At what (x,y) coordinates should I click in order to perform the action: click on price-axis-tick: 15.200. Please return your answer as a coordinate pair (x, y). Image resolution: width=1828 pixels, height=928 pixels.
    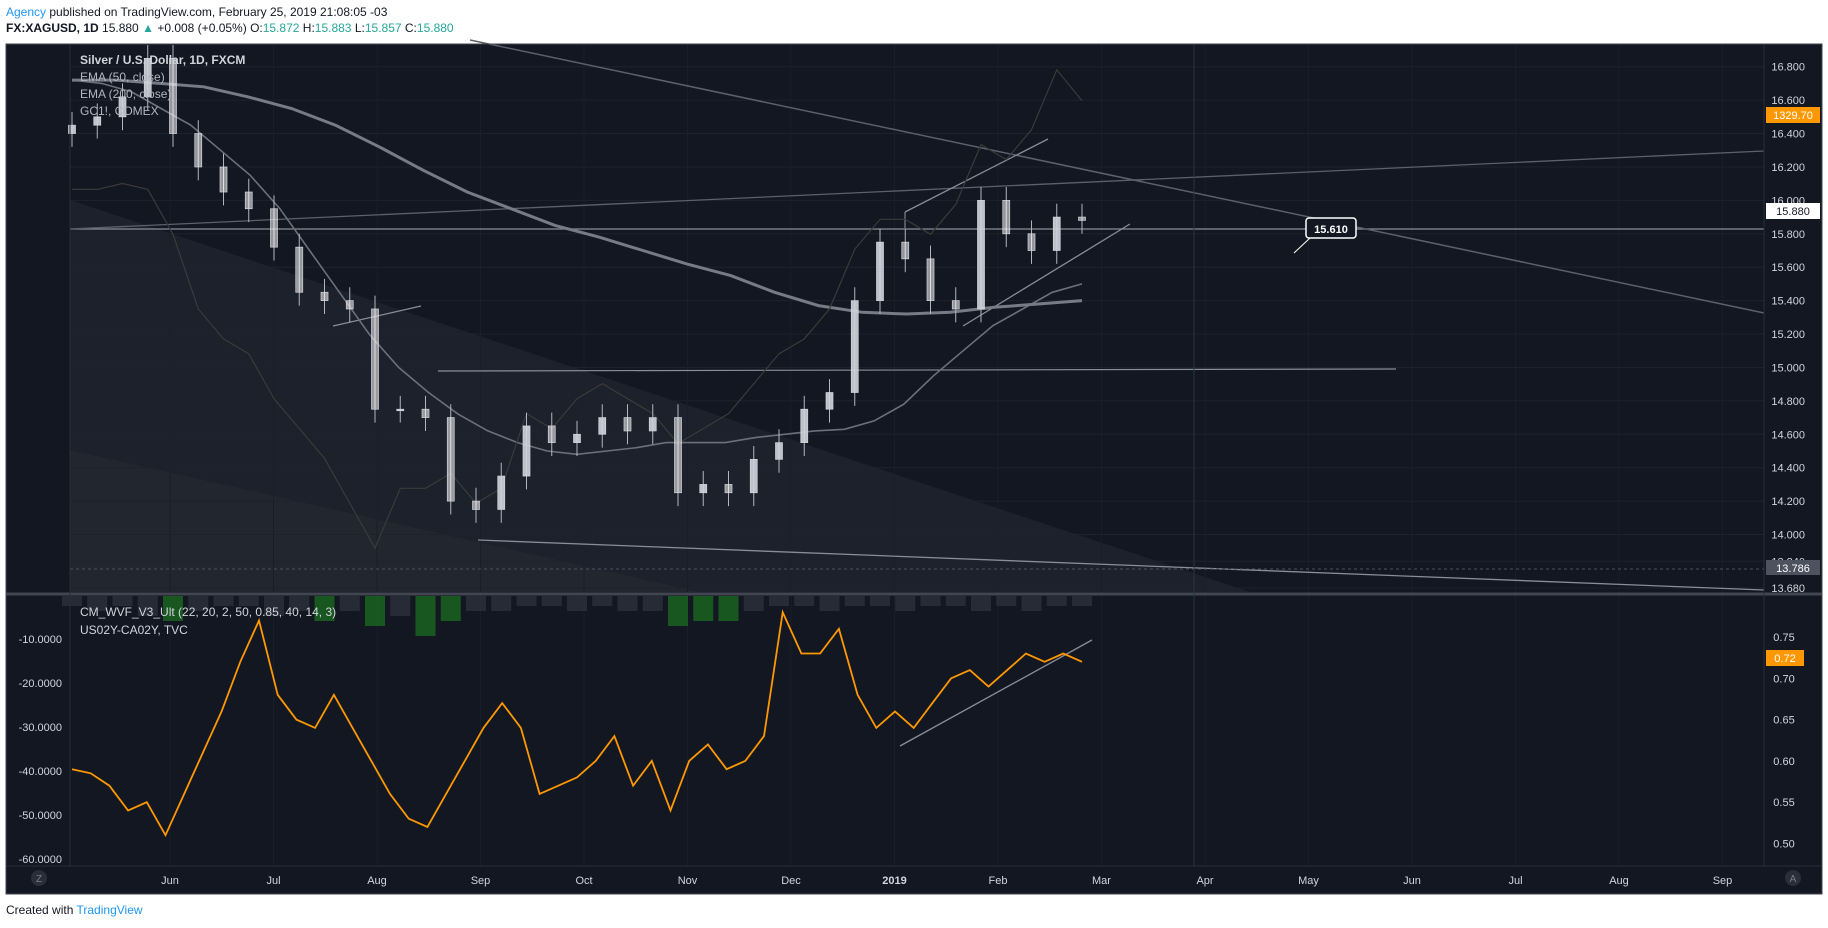
    Looking at the image, I should click on (1788, 335).